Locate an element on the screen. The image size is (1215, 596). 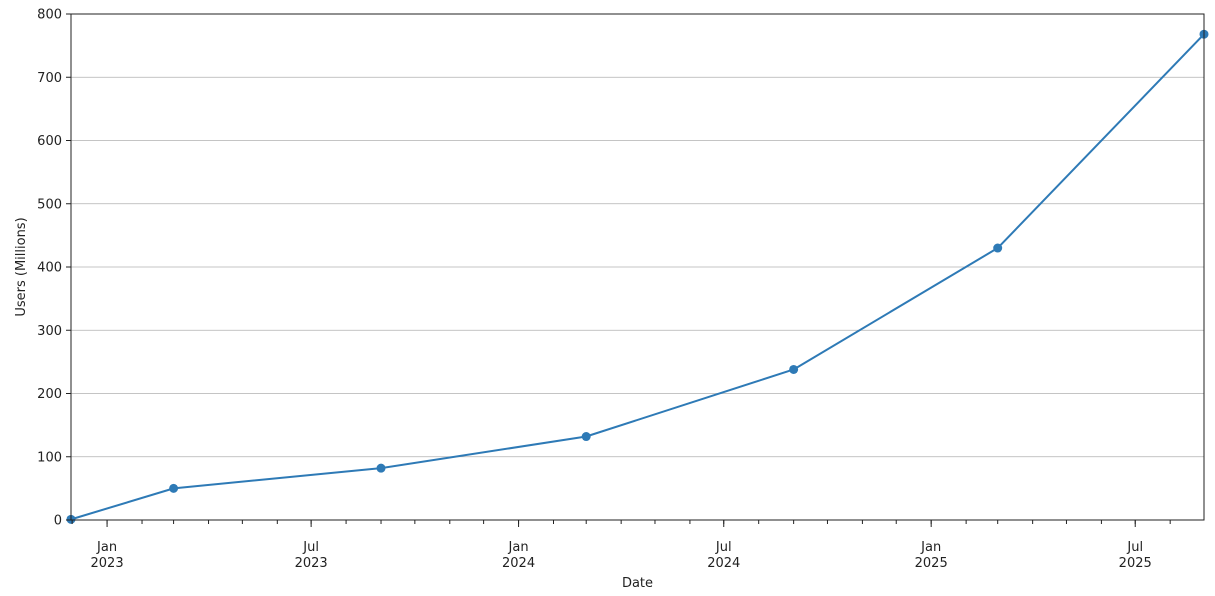
y-tick-label: 800 is located at coordinates (49, 15).